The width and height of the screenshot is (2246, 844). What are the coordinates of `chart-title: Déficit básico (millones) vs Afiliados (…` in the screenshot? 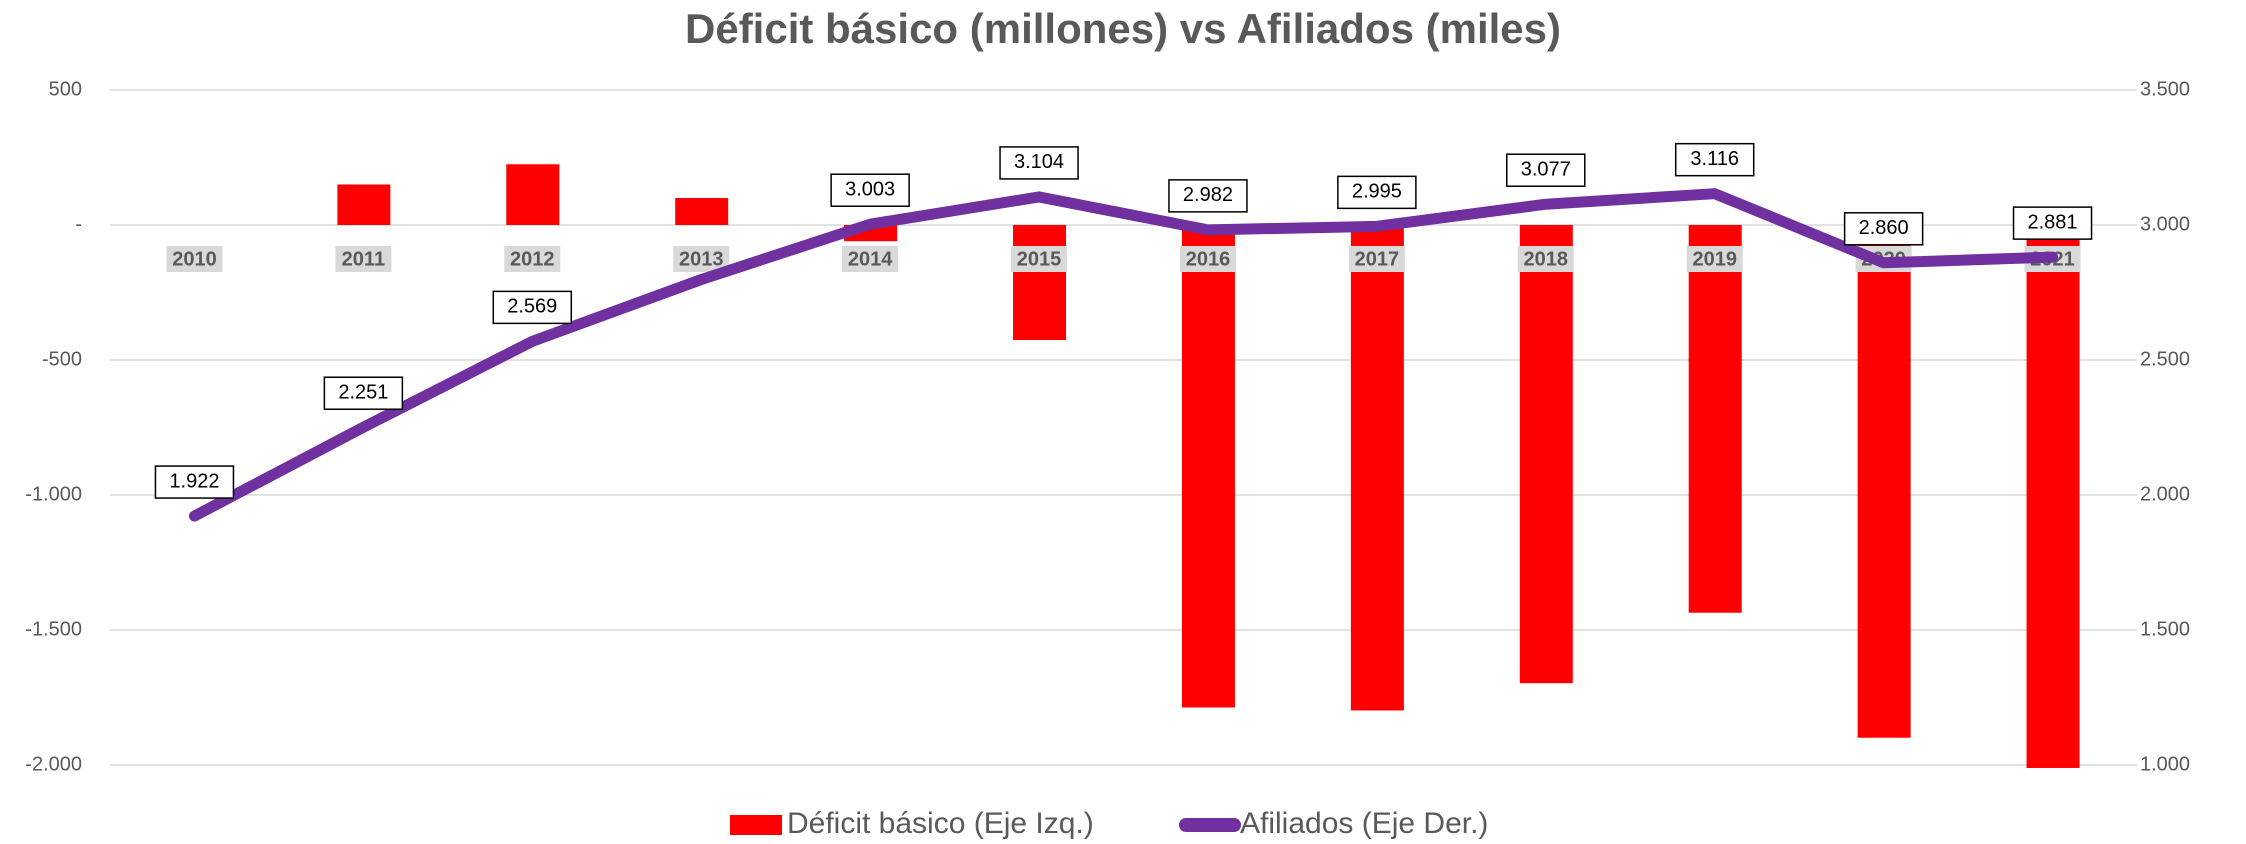 It's located at (1123, 28).